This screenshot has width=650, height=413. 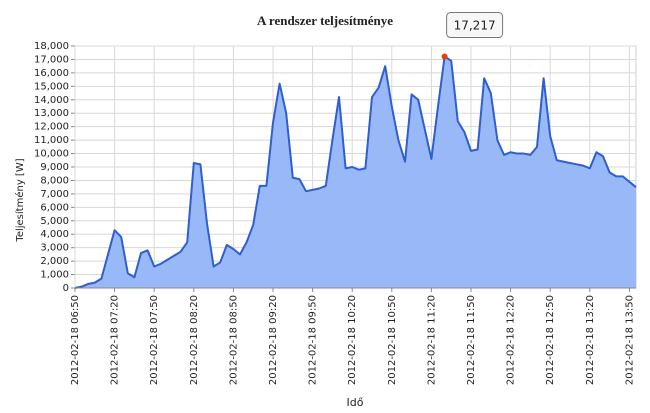 What do you see at coordinates (51, 100) in the screenshot?
I see `y-tick-label: 14,000` at bounding box center [51, 100].